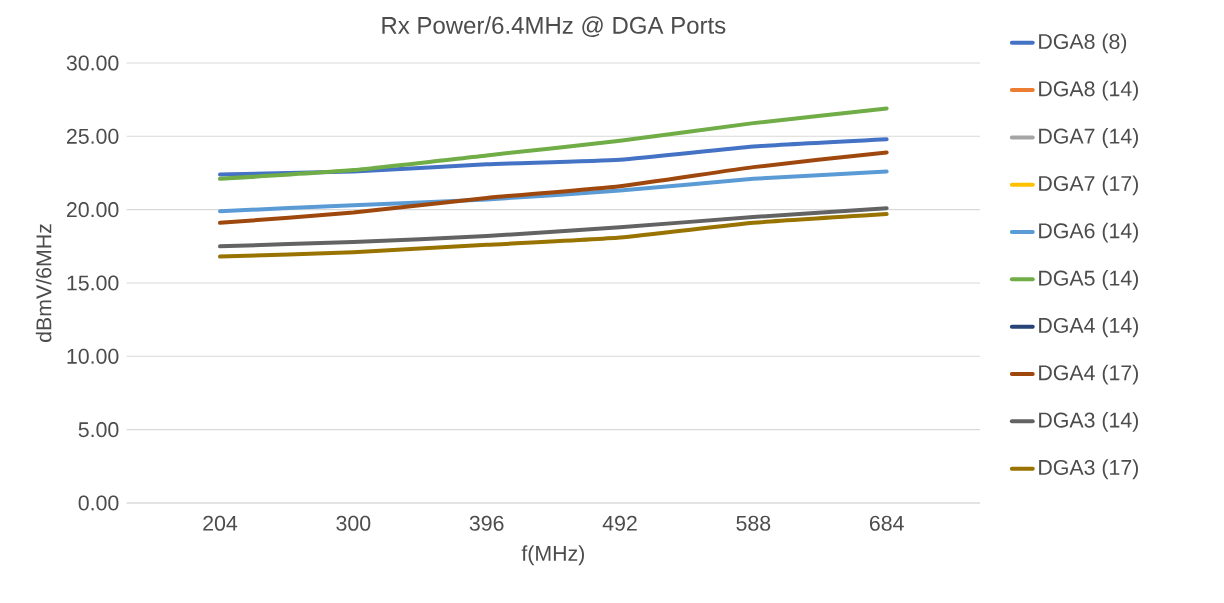 This screenshot has height=603, width=1224. I want to click on x-tick-label: 684, so click(886, 523).